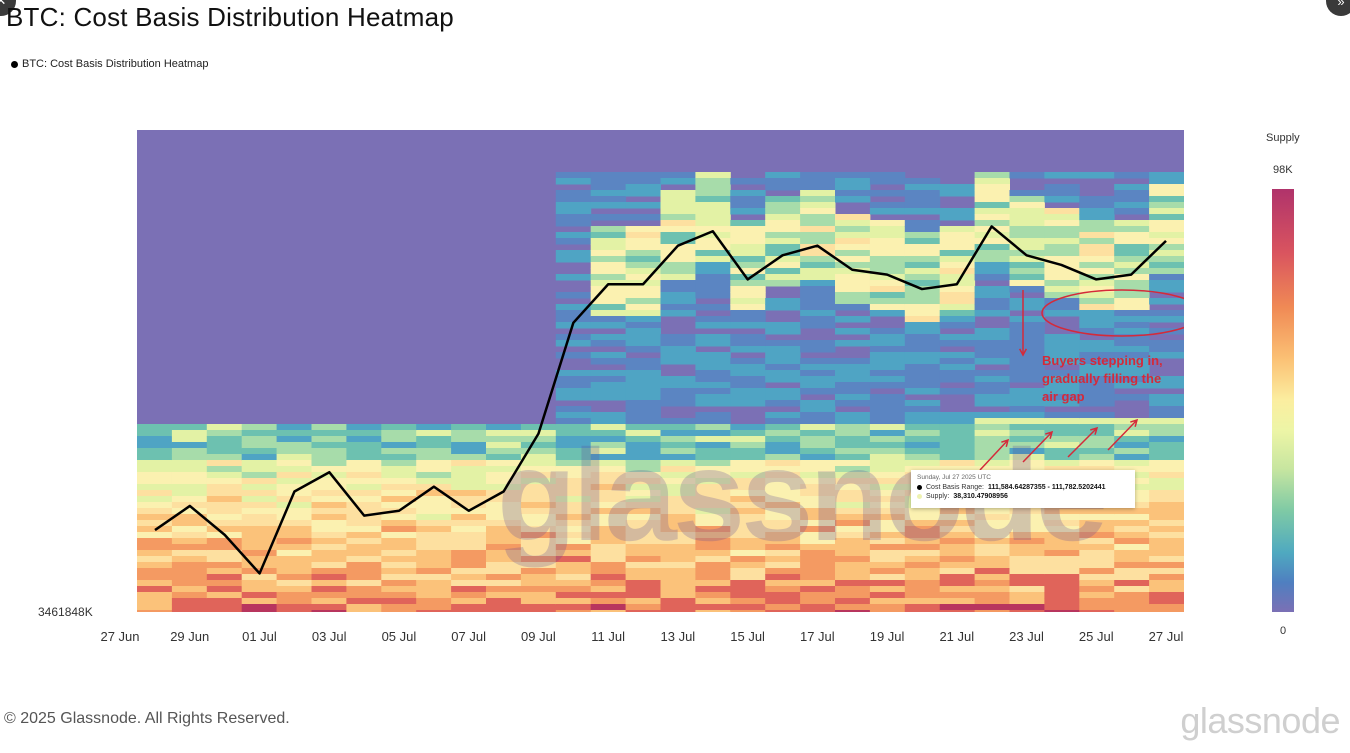  I want to click on x-tick-label: 13 Jul, so click(678, 636).